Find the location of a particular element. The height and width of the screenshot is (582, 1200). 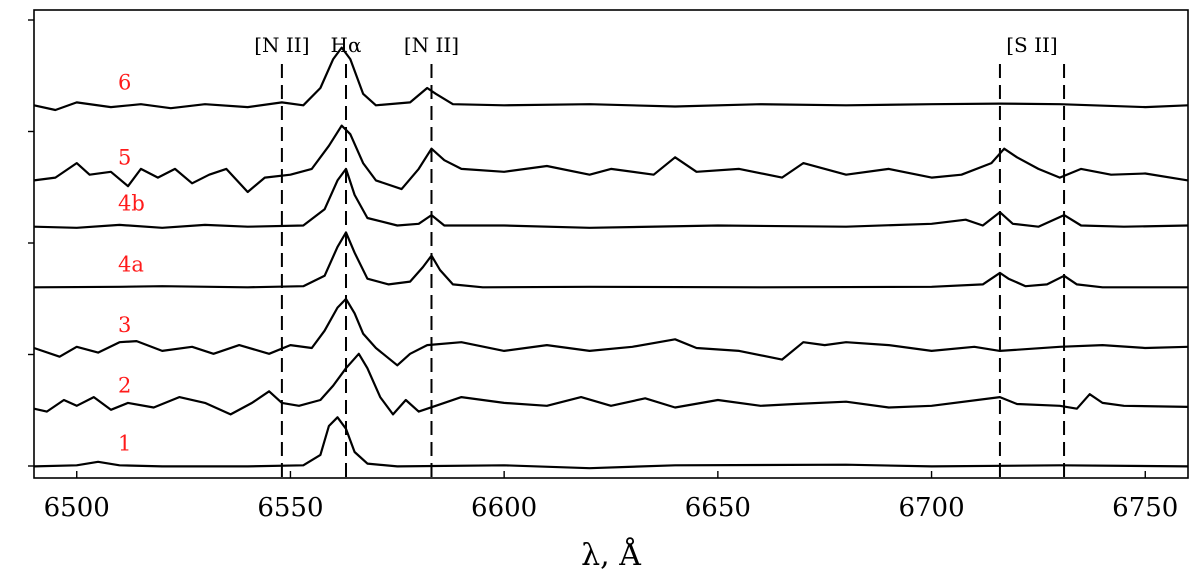

marker-label-3: [S II] is located at coordinates (1031, 45).